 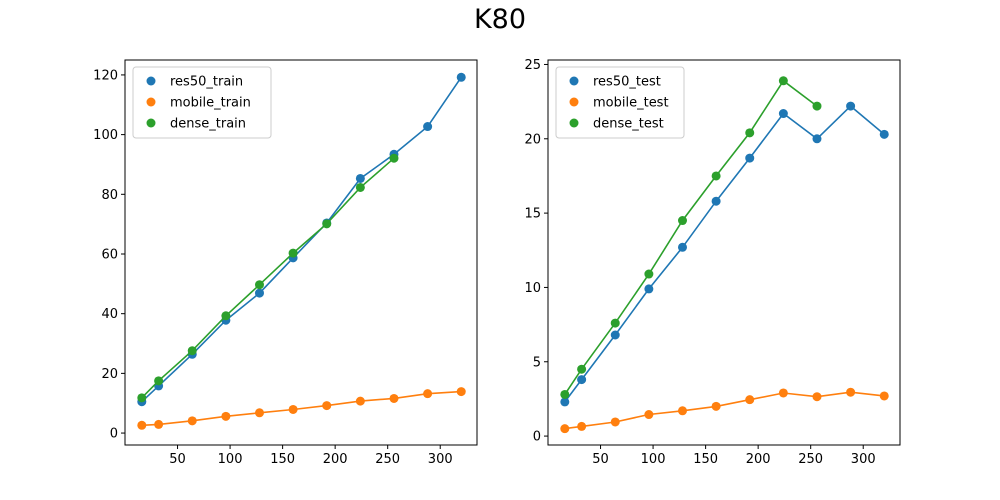 I want to click on legend-marker-mobile_train, so click(x=151, y=102).